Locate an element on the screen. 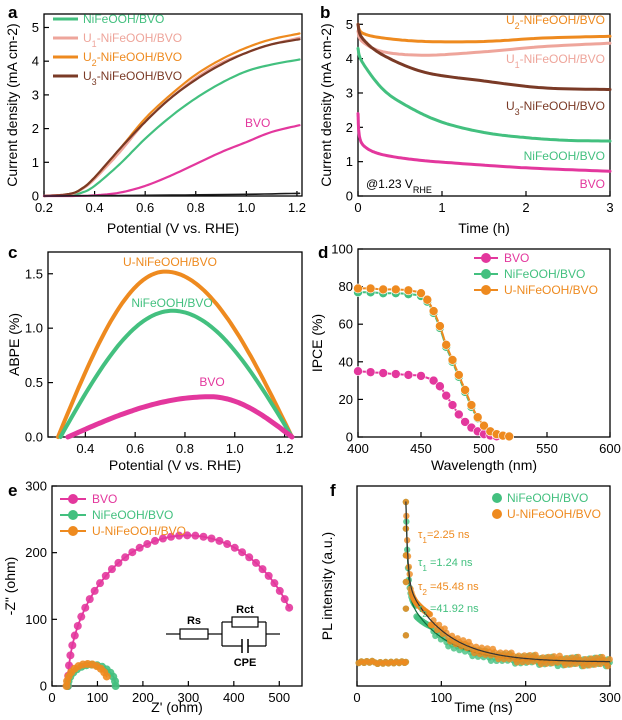  x-tick-label: 1.2 is located at coordinates (285, 448).